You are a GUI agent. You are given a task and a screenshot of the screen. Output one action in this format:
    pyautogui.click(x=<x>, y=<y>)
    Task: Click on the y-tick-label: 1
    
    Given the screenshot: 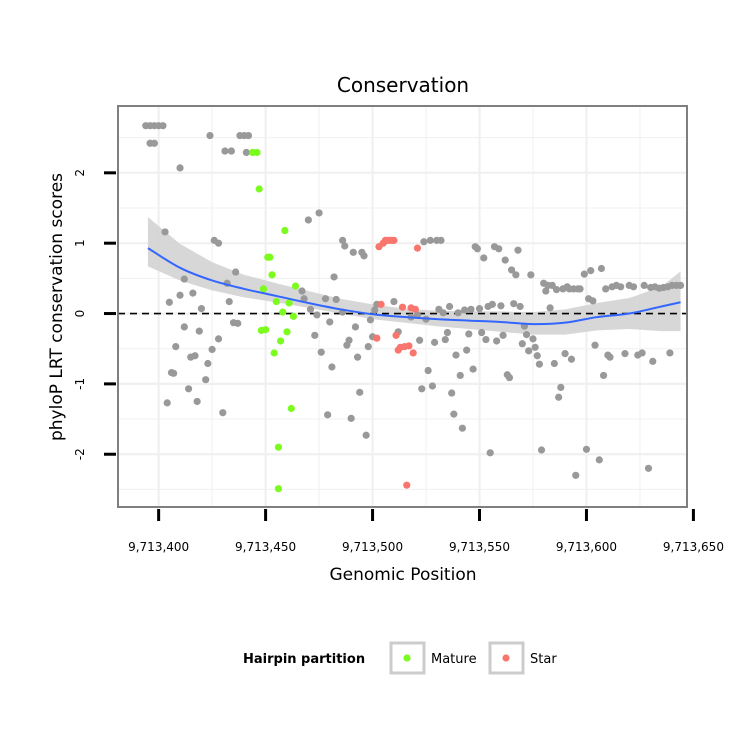 What is the action you would take?
    pyautogui.click(x=80, y=243)
    